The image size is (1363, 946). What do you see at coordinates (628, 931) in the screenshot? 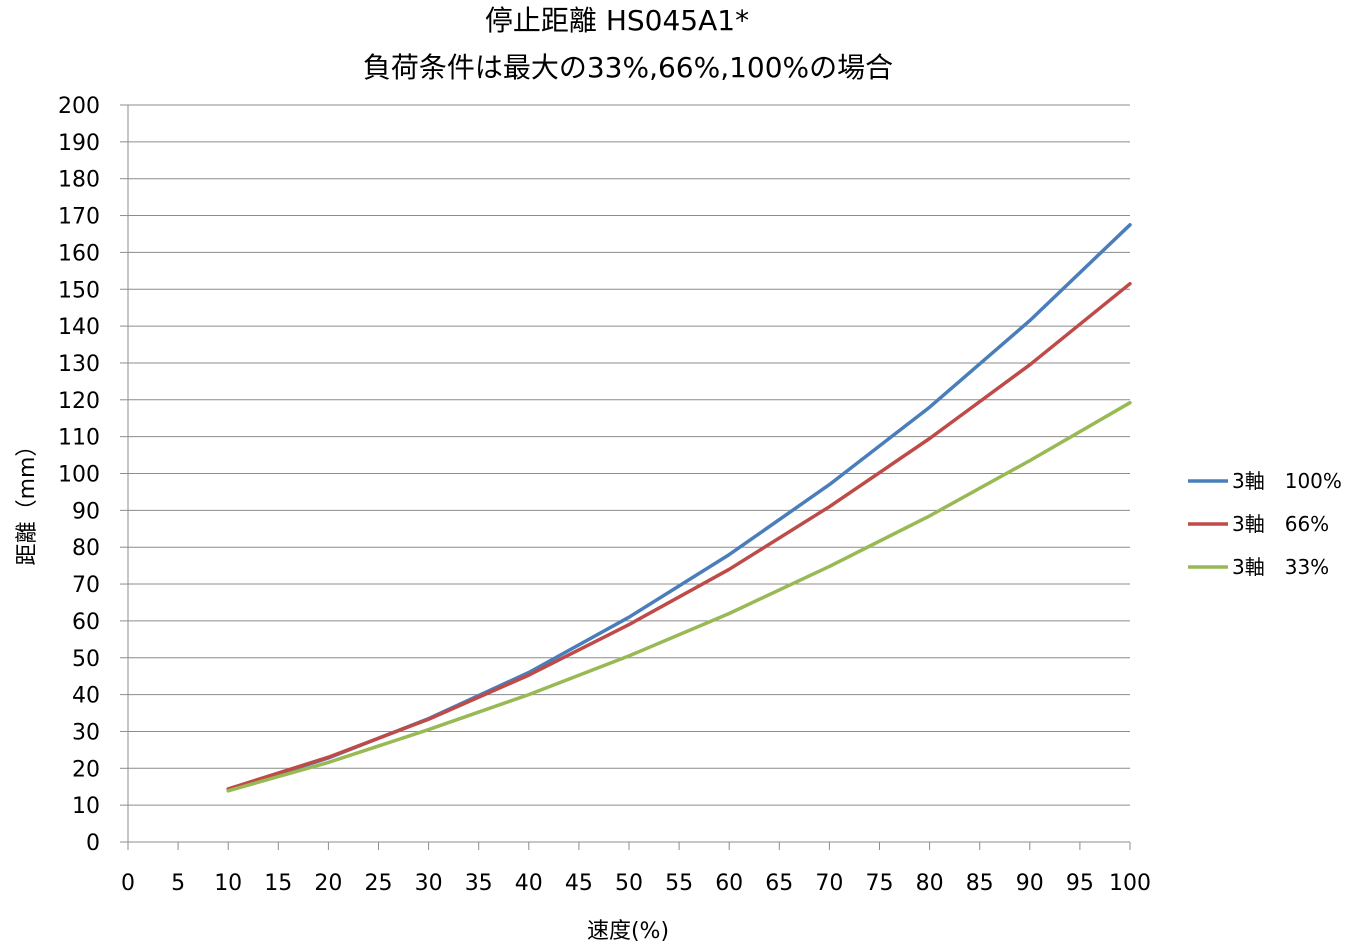
I see `x-axis-label: 速度(%)` at bounding box center [628, 931].